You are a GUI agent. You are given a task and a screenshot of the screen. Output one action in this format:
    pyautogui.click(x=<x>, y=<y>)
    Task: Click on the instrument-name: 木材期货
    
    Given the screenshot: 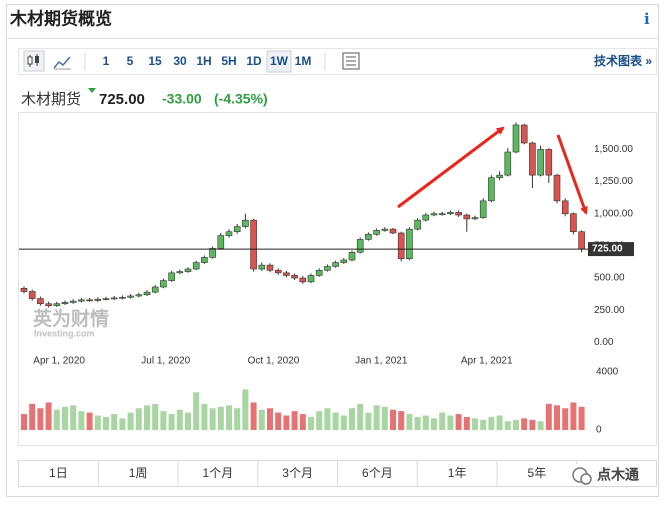 What is the action you would take?
    pyautogui.click(x=51, y=99)
    